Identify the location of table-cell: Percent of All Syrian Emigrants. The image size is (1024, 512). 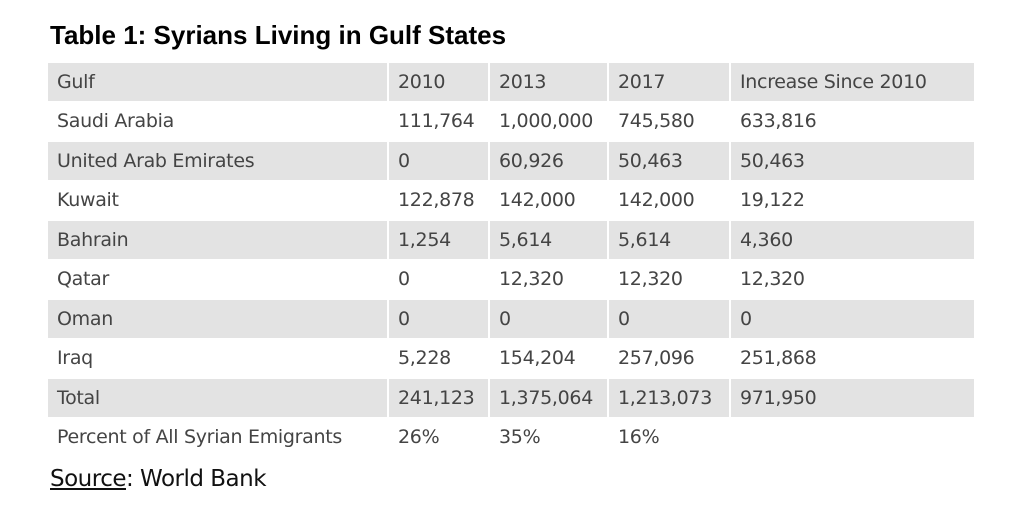
(217, 437).